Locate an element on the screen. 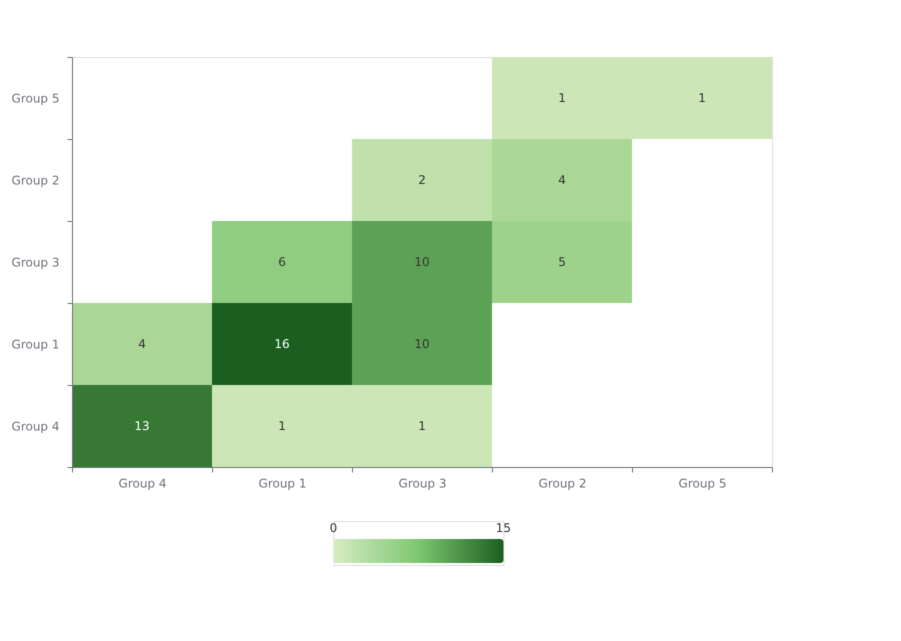 This screenshot has width=901, height=641. data-label: 2 is located at coordinates (422, 180).